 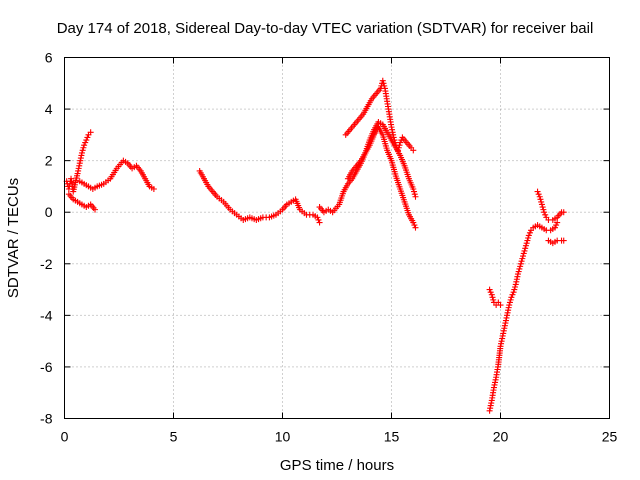 I want to click on x-axis-label: GPS time / hours, so click(x=337, y=465).